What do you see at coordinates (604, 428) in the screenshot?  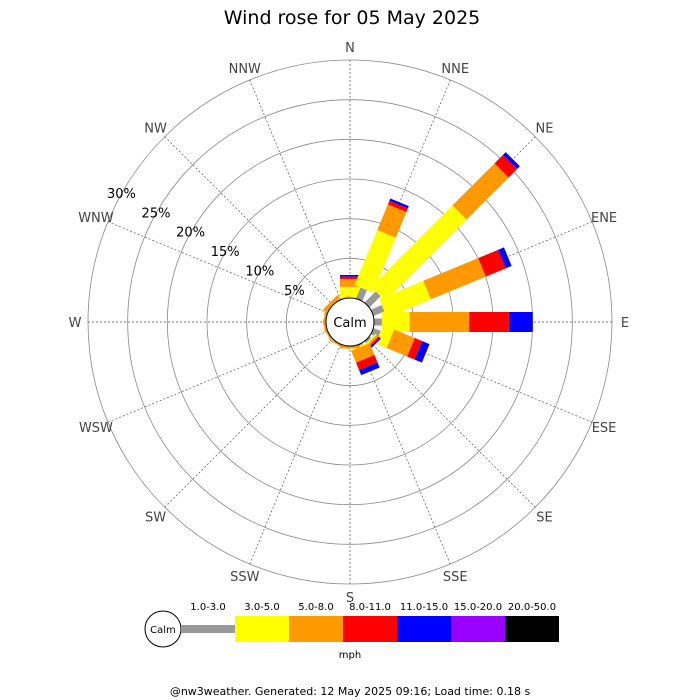 I see `direction-label-ese: ESE` at bounding box center [604, 428].